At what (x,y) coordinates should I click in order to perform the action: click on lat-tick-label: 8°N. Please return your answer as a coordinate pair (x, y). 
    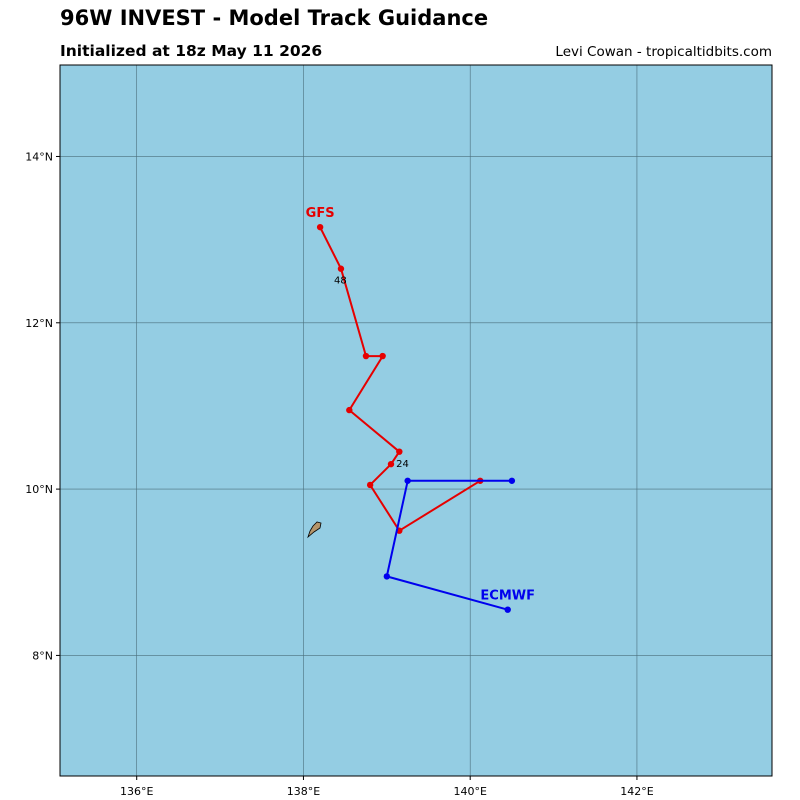
    Looking at the image, I should click on (42, 655).